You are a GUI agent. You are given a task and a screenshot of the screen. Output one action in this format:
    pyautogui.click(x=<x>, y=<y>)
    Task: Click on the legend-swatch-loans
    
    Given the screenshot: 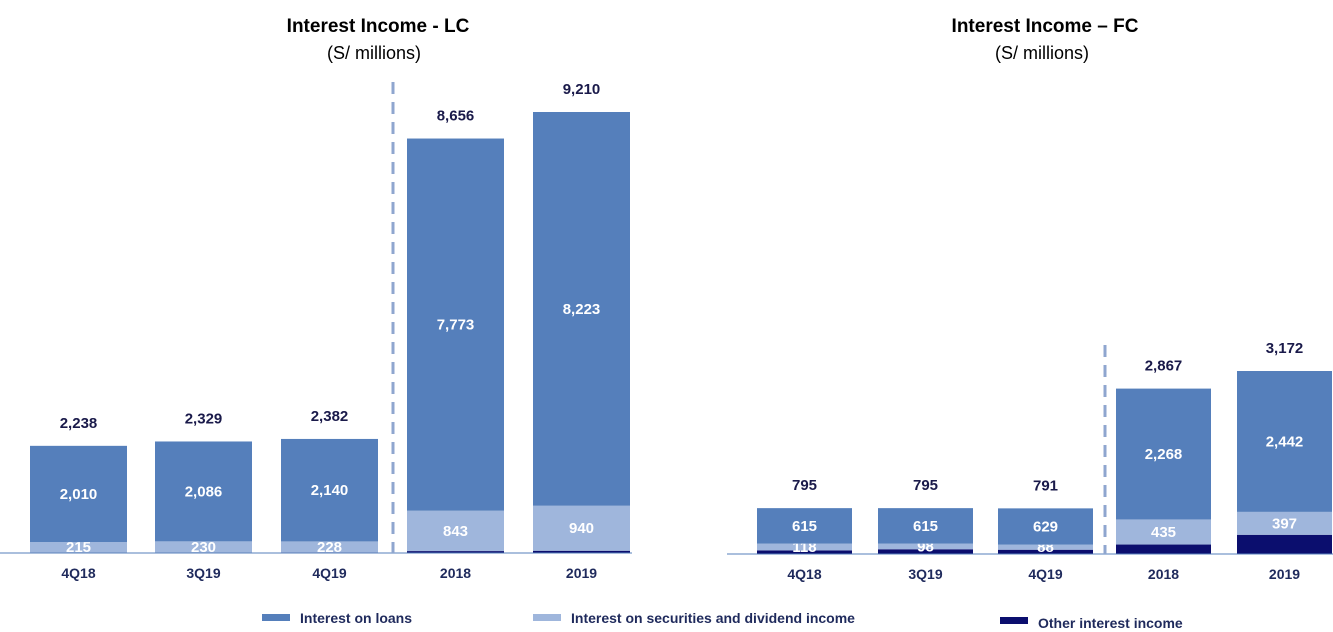 What is the action you would take?
    pyautogui.click(x=276, y=617)
    